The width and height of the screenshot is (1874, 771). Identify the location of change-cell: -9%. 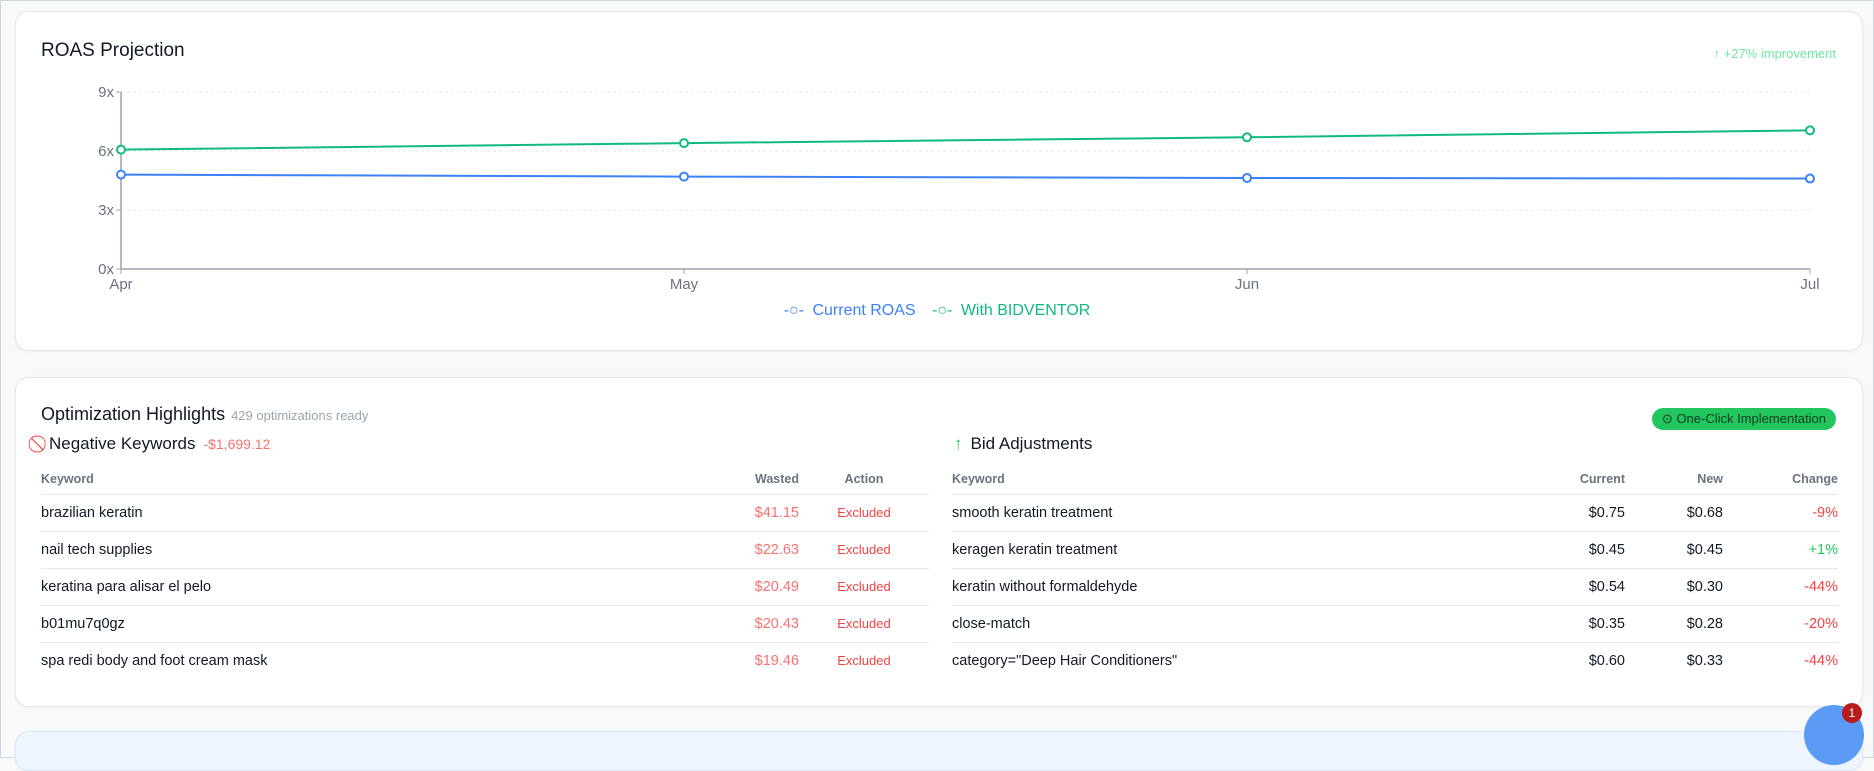
(1780, 513).